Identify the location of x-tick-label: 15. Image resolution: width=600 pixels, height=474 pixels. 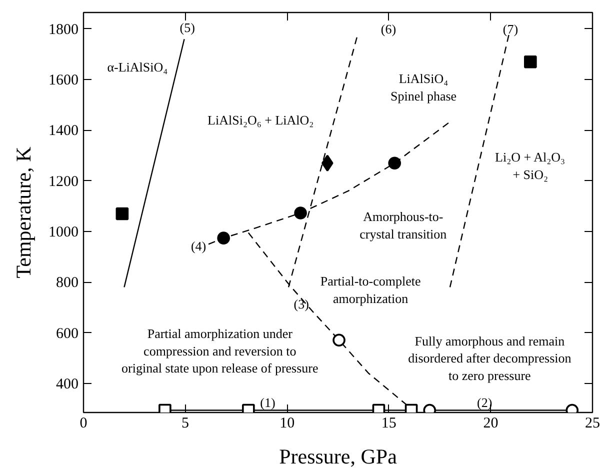
(388, 424).